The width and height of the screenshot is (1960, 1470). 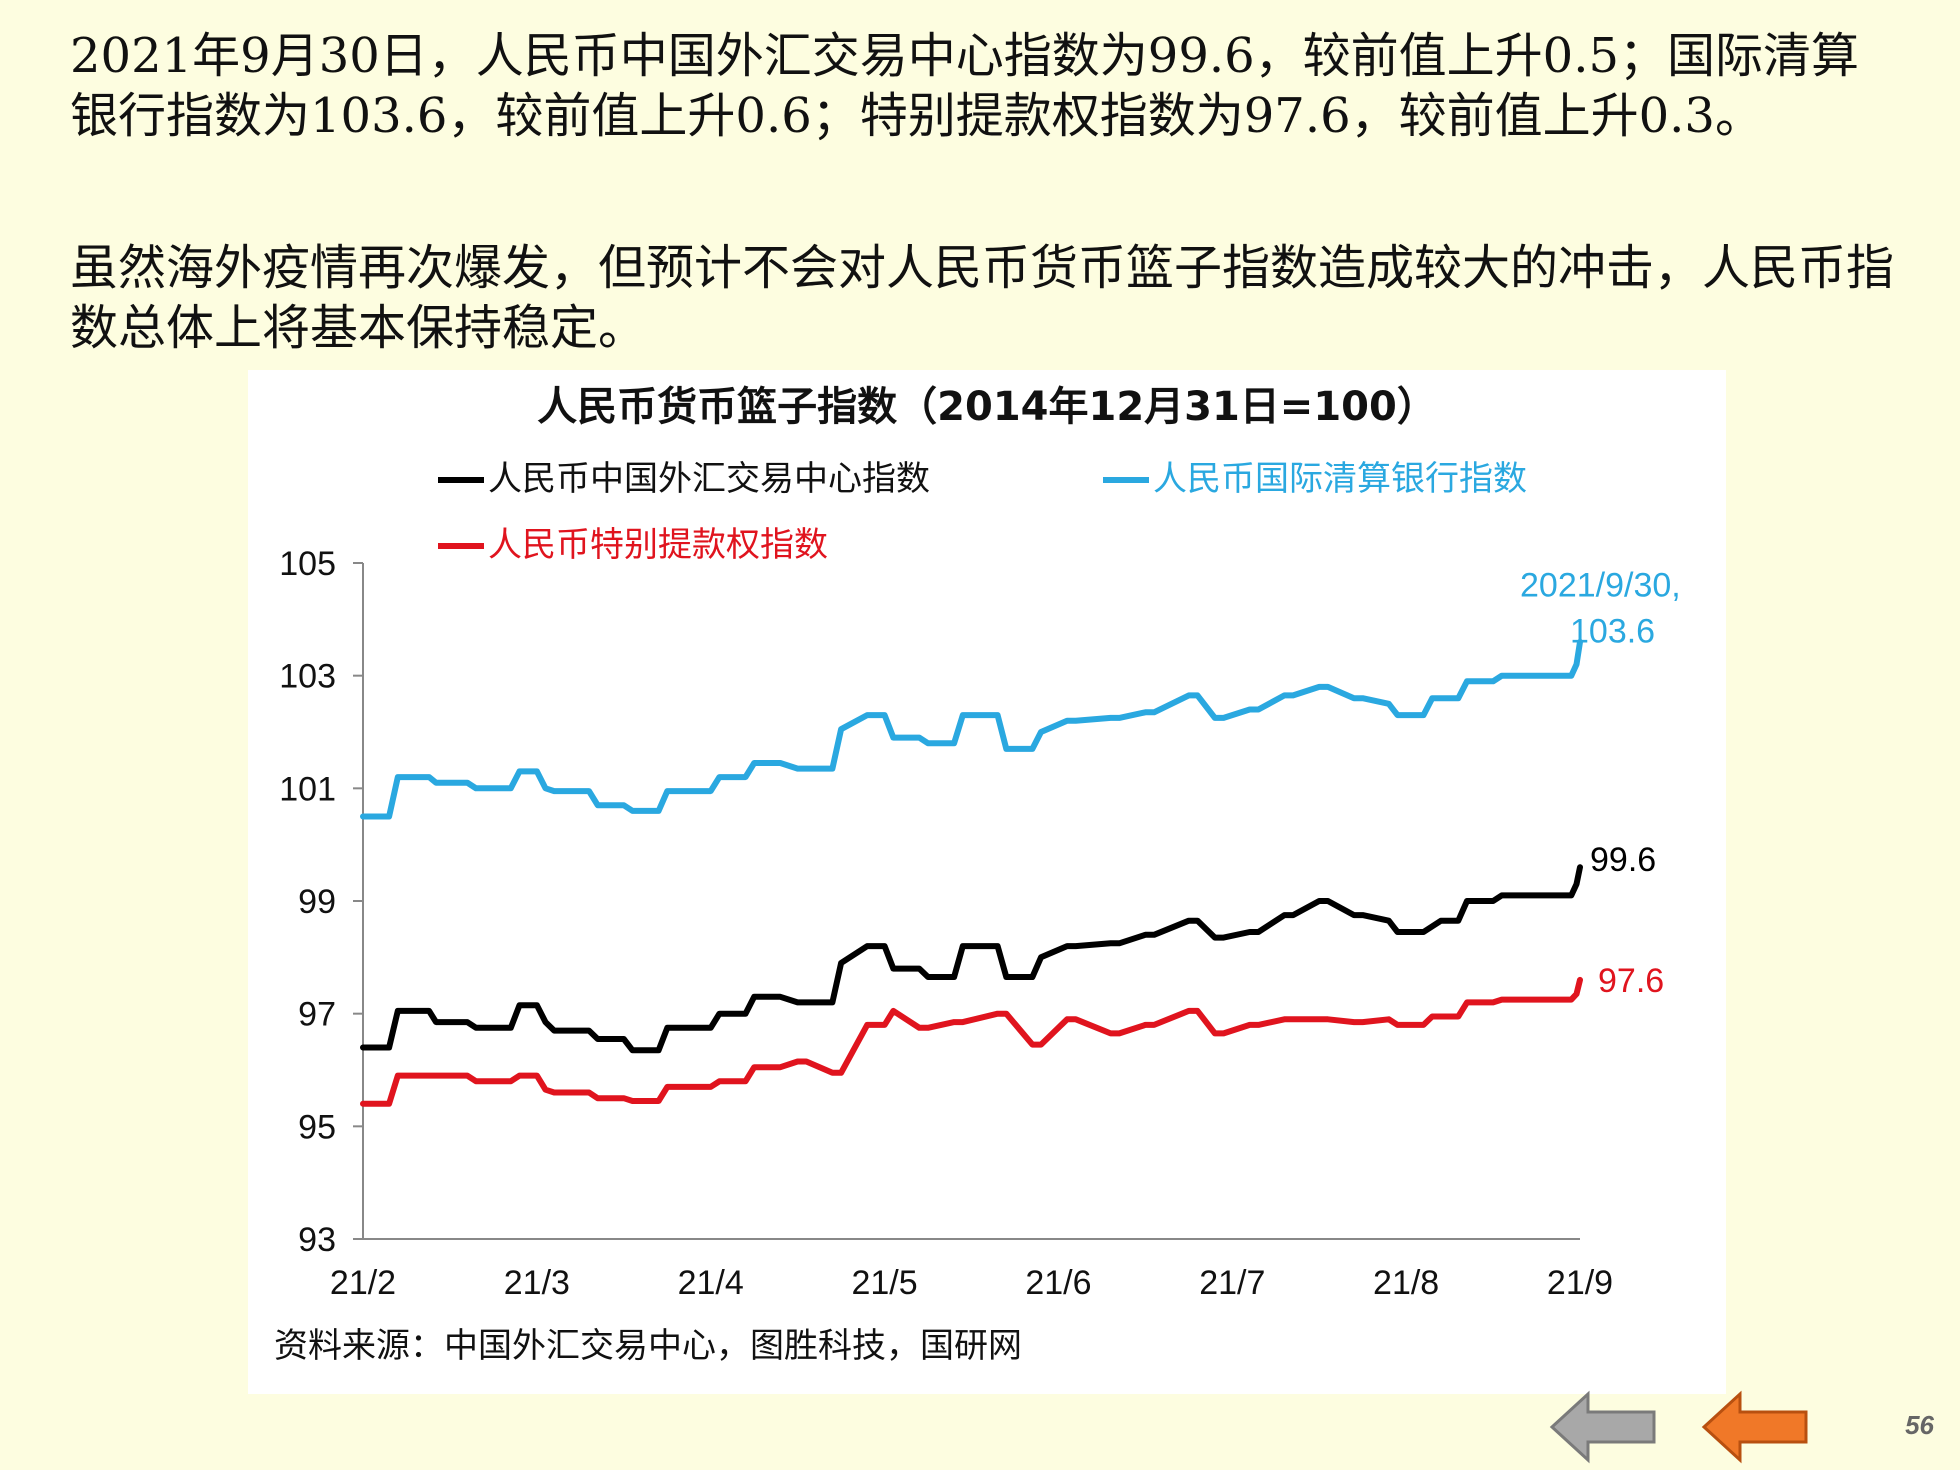 I want to click on chart-title: 人民币货币篮子指数（2014年12月31日=100）, so click(x=987, y=407).